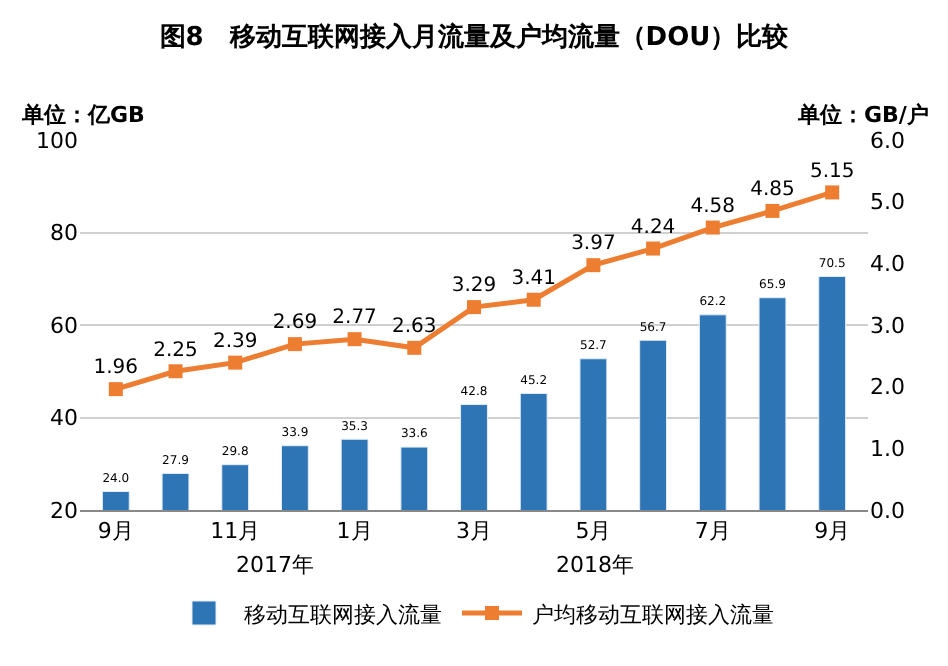  I want to click on x-tick-label: 3月, so click(474, 531).